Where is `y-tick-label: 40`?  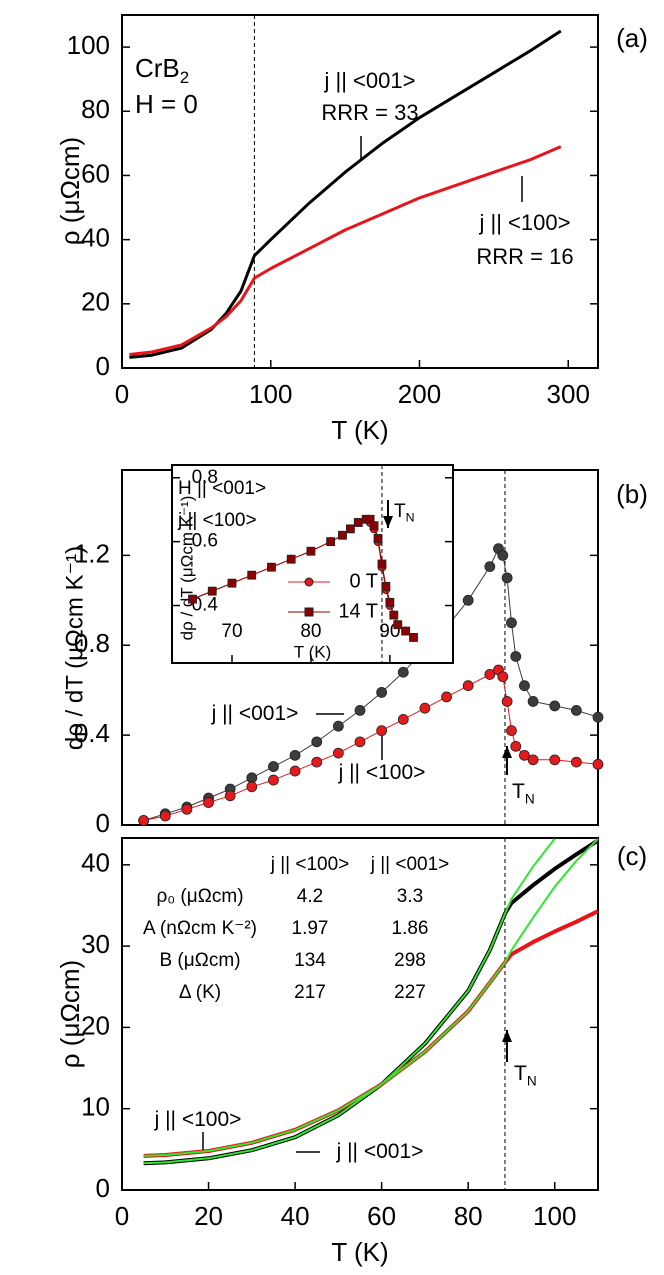
y-tick-label: 40 is located at coordinates (95, 238).